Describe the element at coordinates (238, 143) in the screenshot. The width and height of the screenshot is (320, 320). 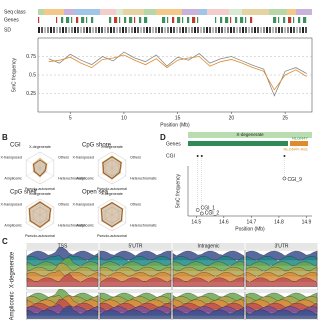
I see `gene-bar` at that location.